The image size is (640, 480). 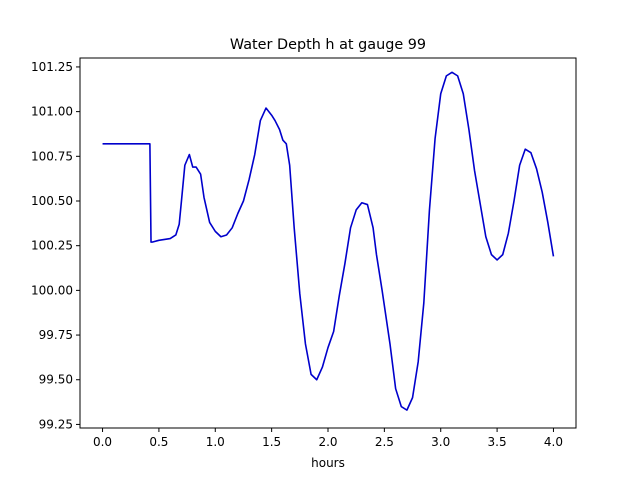 What do you see at coordinates (56, 335) in the screenshot?
I see `y-tick-label: 99.75` at bounding box center [56, 335].